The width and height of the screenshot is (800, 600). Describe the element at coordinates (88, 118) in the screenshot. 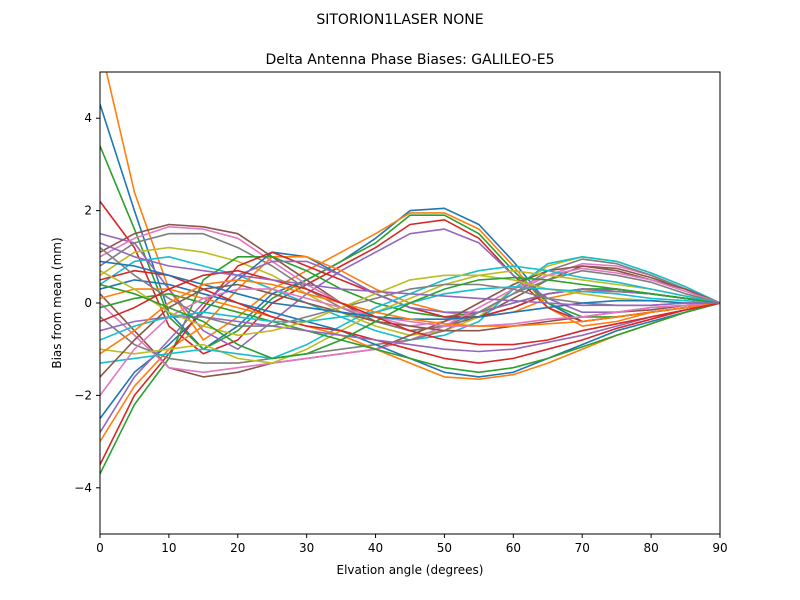

I see `y-tick-label: 4` at that location.